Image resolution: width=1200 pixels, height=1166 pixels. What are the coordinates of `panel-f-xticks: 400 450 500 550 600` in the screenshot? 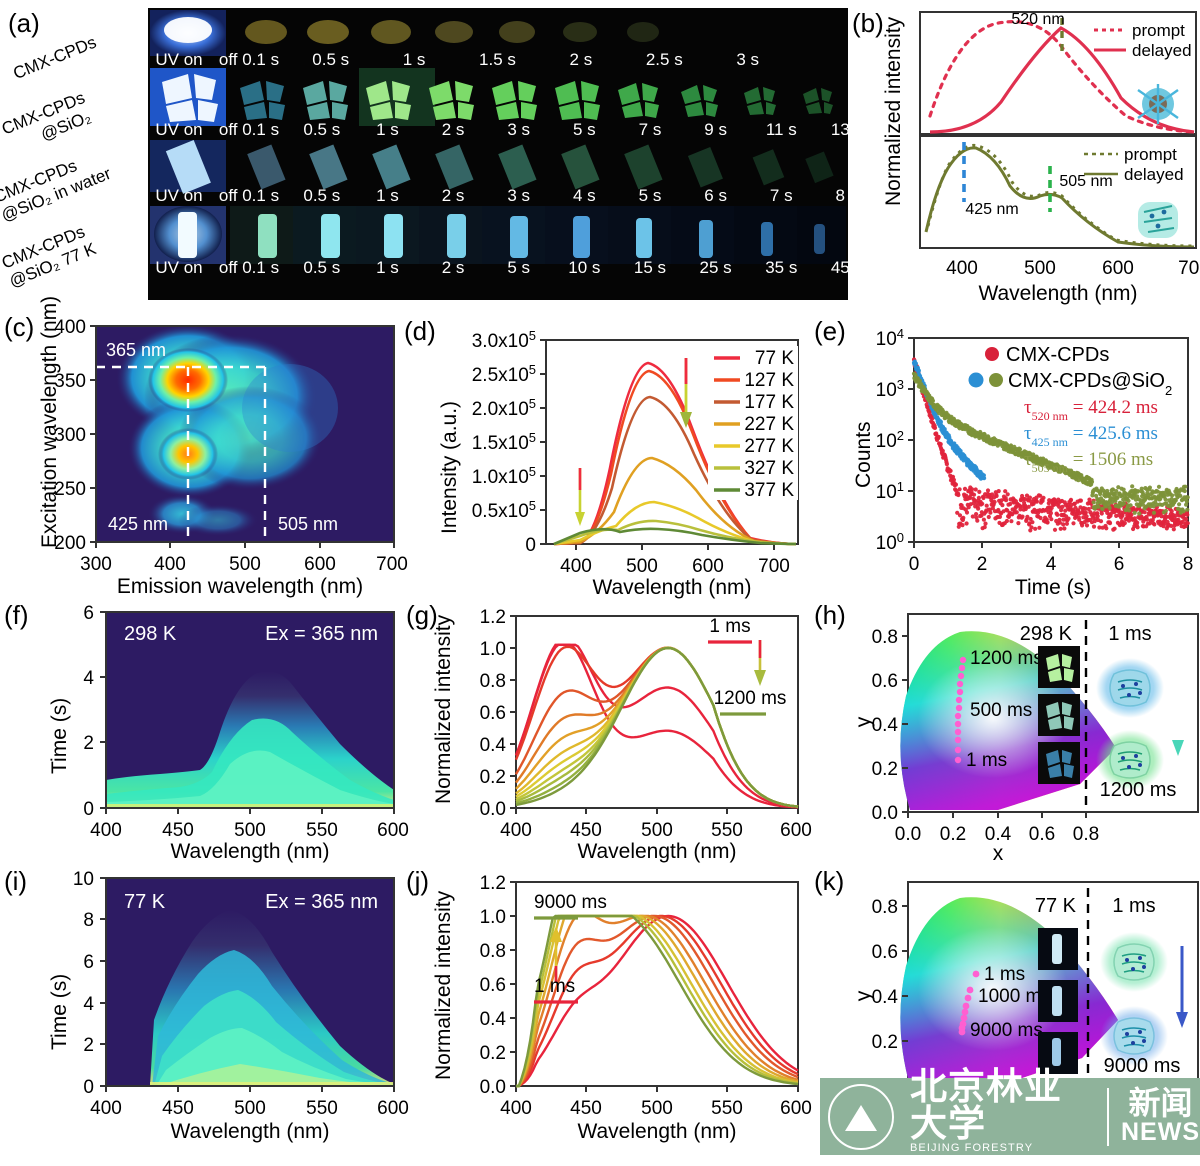 It's located at (249, 830).